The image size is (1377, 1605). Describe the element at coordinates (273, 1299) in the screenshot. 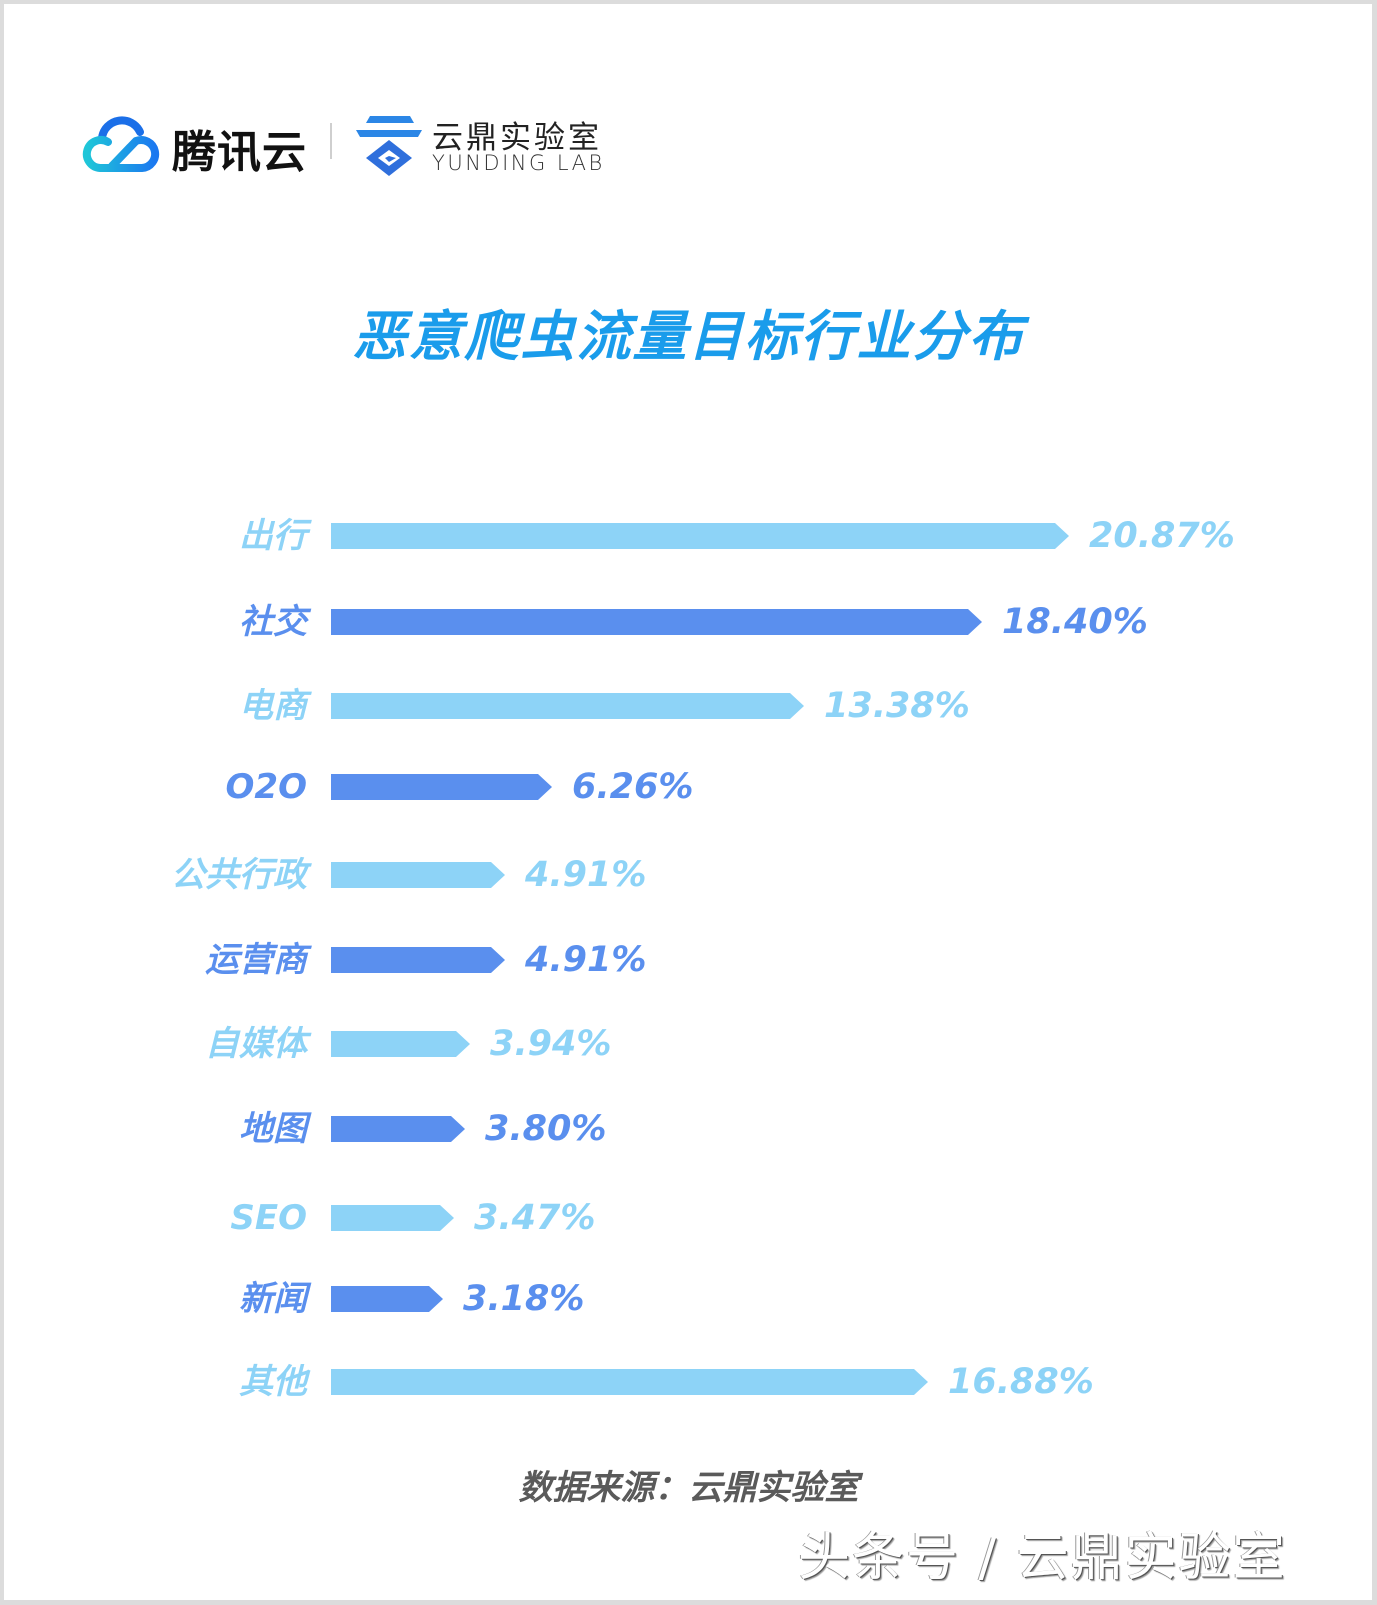

I see `category-label: 新闻` at that location.